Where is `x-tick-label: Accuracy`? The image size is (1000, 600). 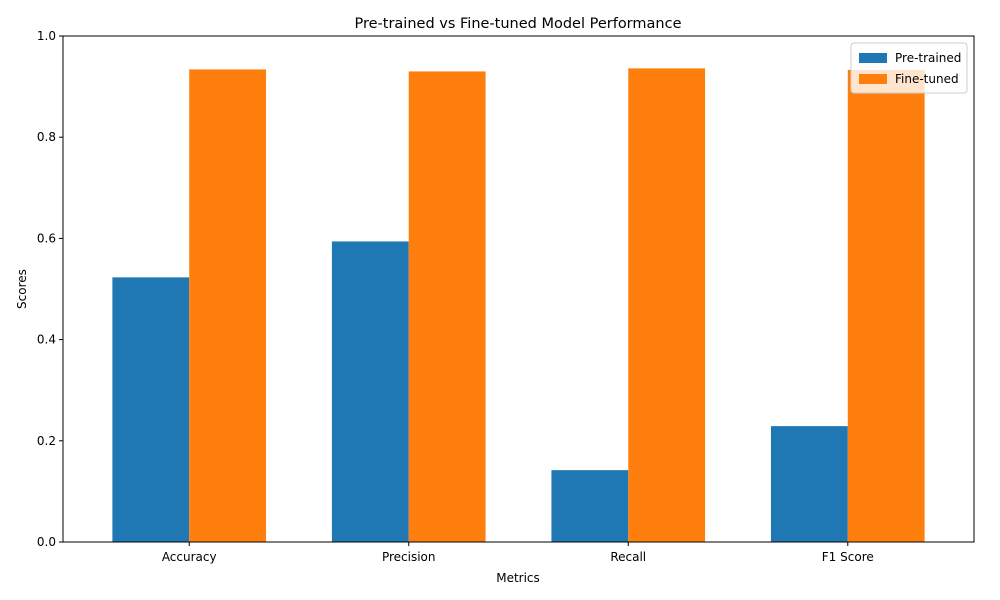
x-tick-label: Accuracy is located at coordinates (189, 557).